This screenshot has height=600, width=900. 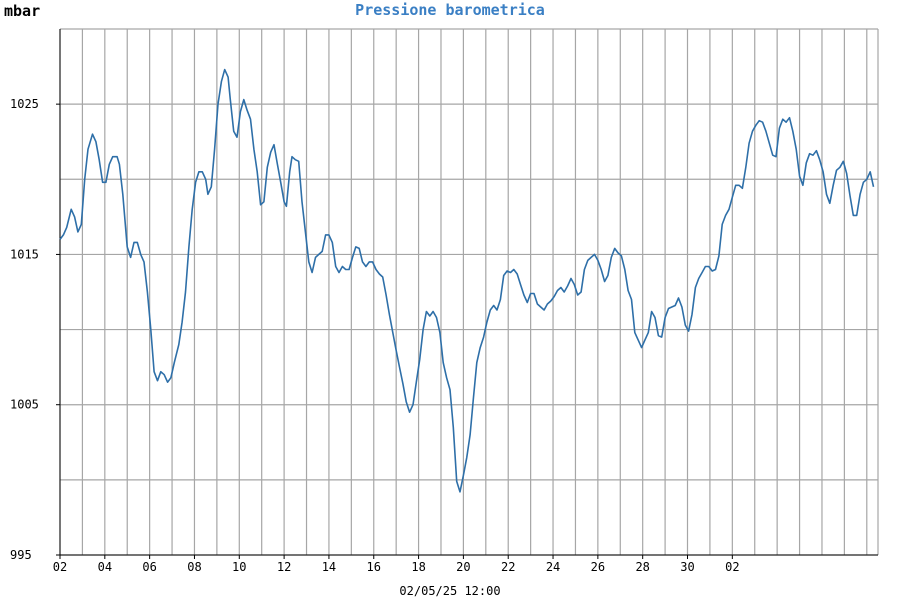 What do you see at coordinates (24, 104) in the screenshot?
I see `y-tick-label: 1025` at bounding box center [24, 104].